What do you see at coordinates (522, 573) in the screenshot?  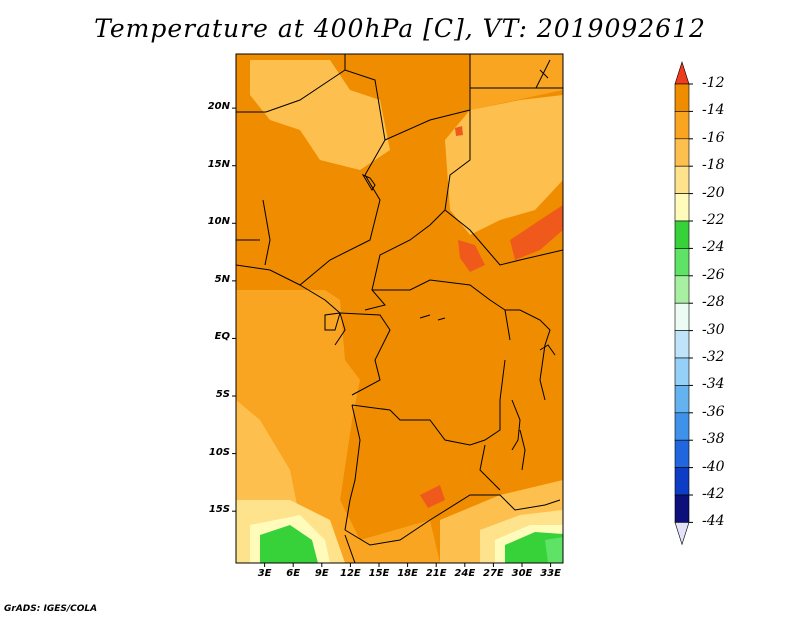 I see `lon-label: 30E` at bounding box center [522, 573].